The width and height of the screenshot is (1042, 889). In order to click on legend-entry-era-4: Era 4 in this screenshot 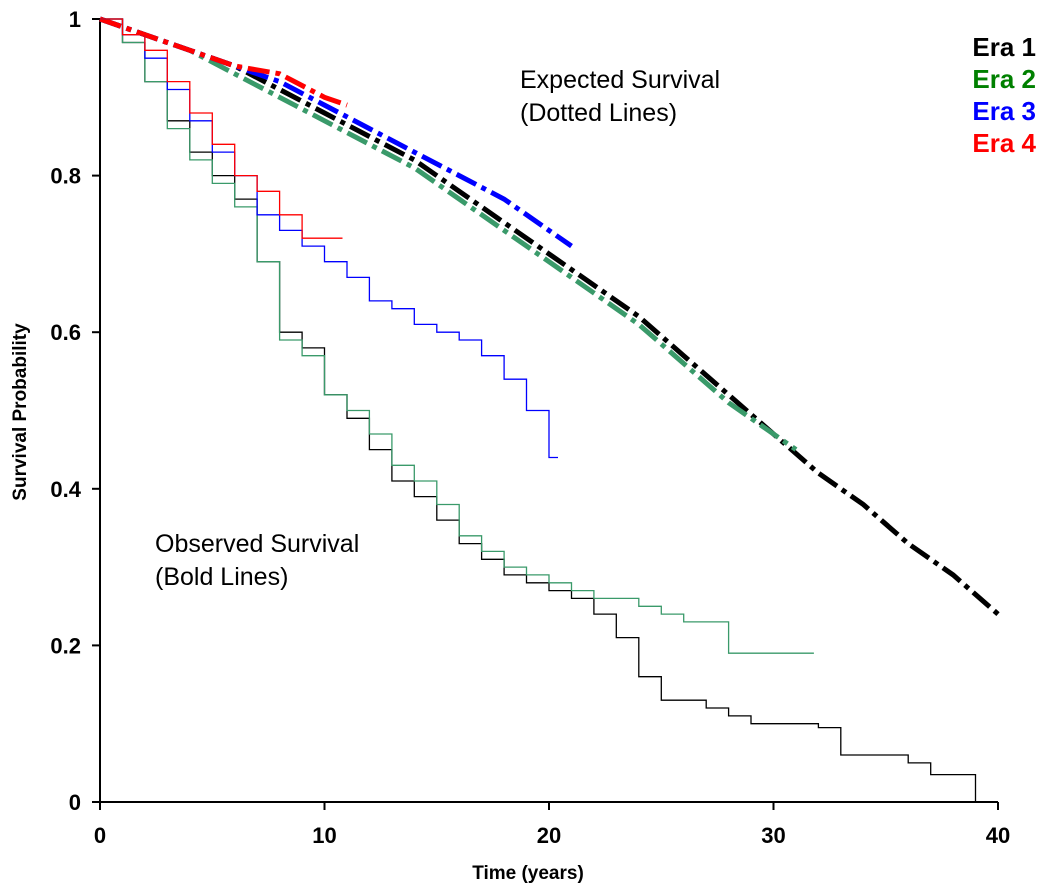, I will do `click(1004, 143)`.